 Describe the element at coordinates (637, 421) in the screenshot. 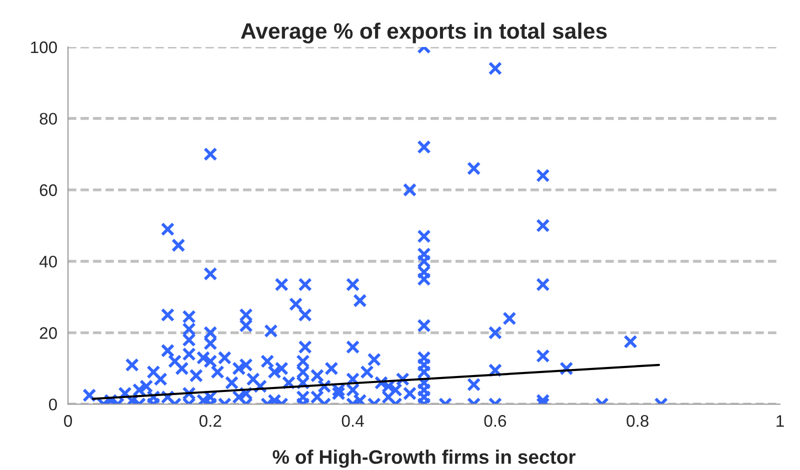

I see `x-tick-label: 0.8` at that location.